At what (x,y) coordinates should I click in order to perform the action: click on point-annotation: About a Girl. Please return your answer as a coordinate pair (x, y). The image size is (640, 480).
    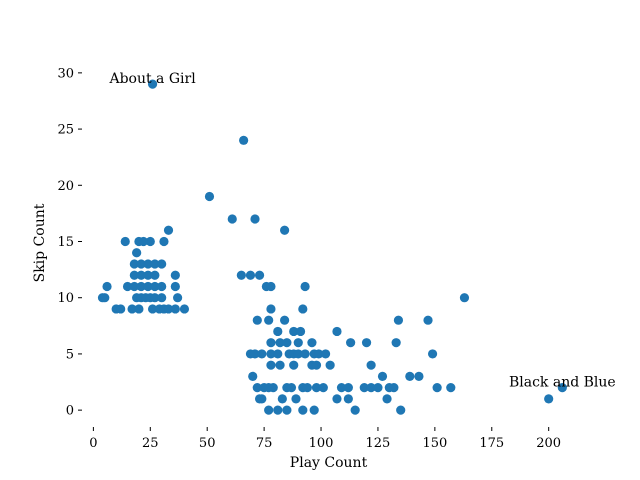
    Looking at the image, I should click on (152, 79).